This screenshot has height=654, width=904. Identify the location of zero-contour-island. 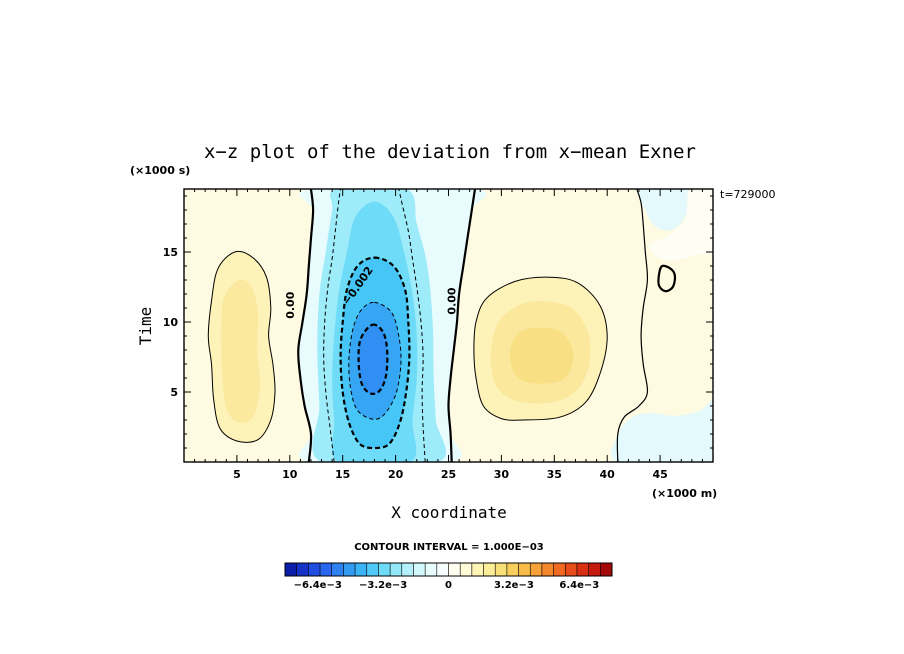
(667, 278).